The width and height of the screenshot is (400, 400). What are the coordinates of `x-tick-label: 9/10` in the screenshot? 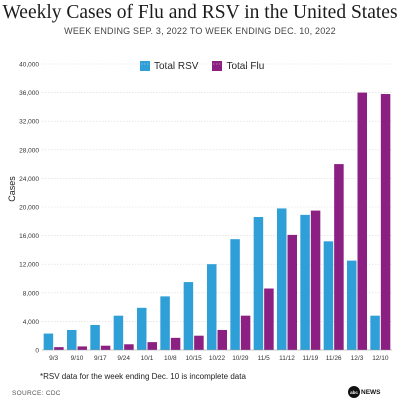 It's located at (77, 358).